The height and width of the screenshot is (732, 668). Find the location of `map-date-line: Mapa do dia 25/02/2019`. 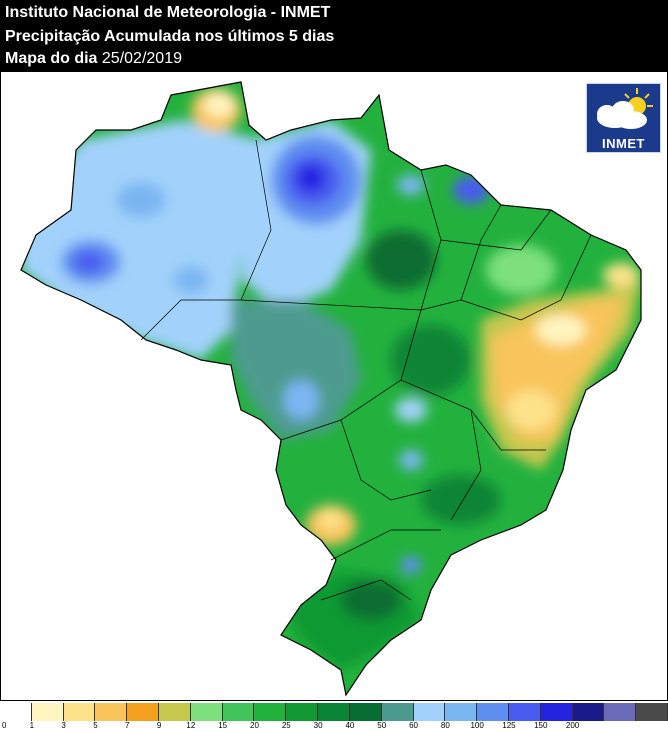

map-date-line: Mapa do dia 25/02/2019 is located at coordinates (93, 59).